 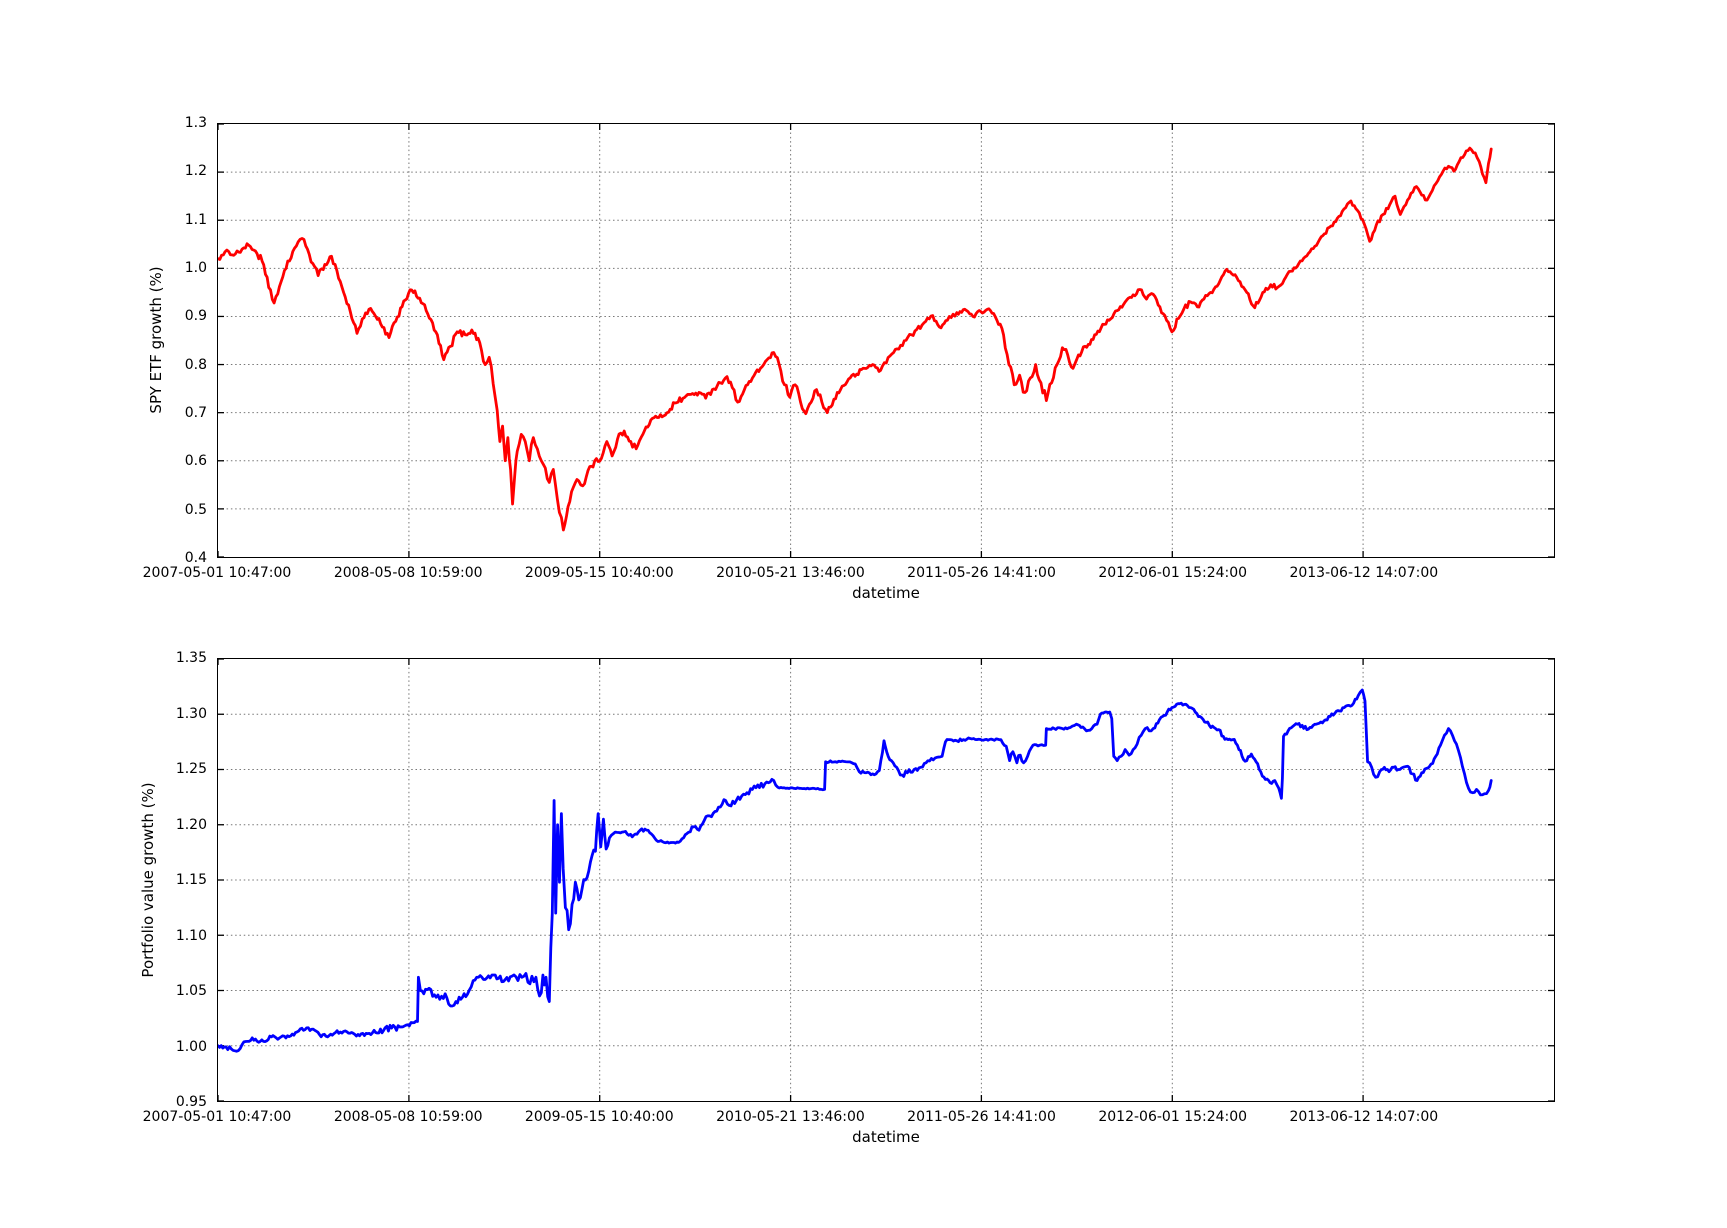 I want to click on y-tick-label: 1.35, so click(x=191, y=658).